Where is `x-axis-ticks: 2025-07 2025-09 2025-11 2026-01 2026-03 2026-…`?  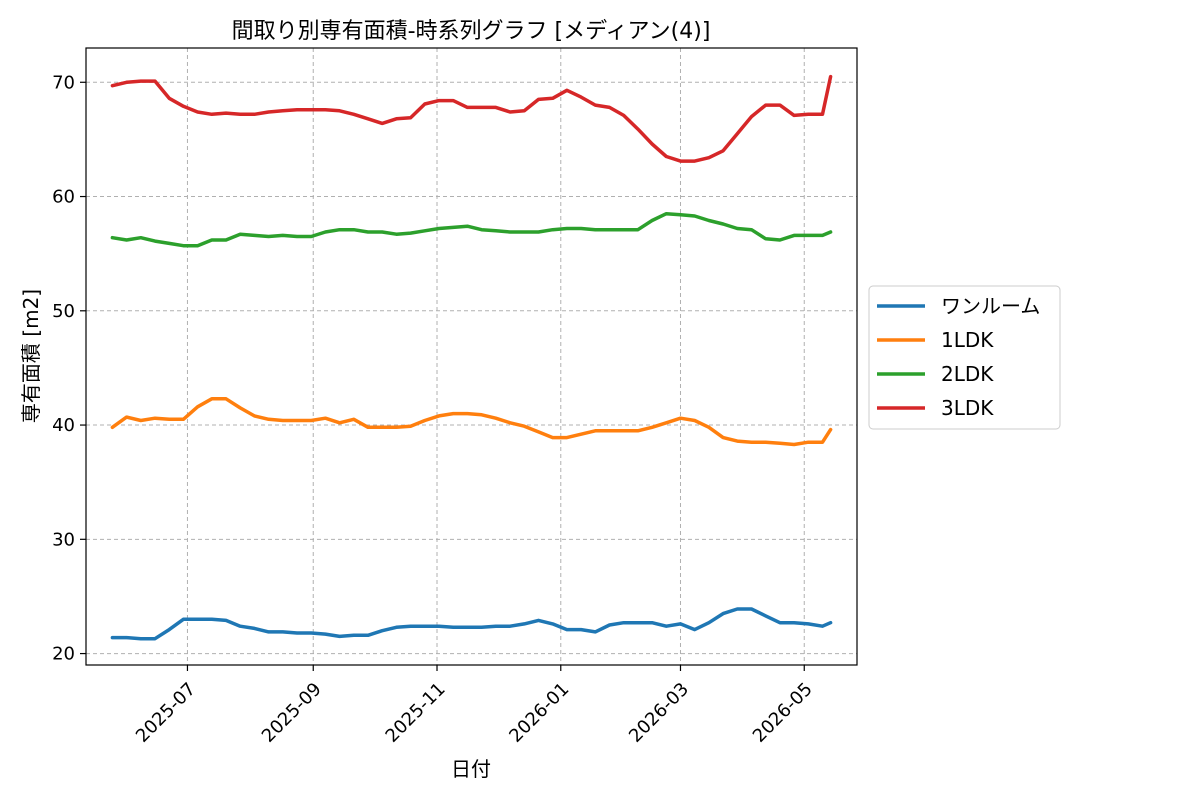 x-axis-ticks: 2025-07 2025-09 2025-11 2026-01 2026-03 2026-… is located at coordinates (474, 706).